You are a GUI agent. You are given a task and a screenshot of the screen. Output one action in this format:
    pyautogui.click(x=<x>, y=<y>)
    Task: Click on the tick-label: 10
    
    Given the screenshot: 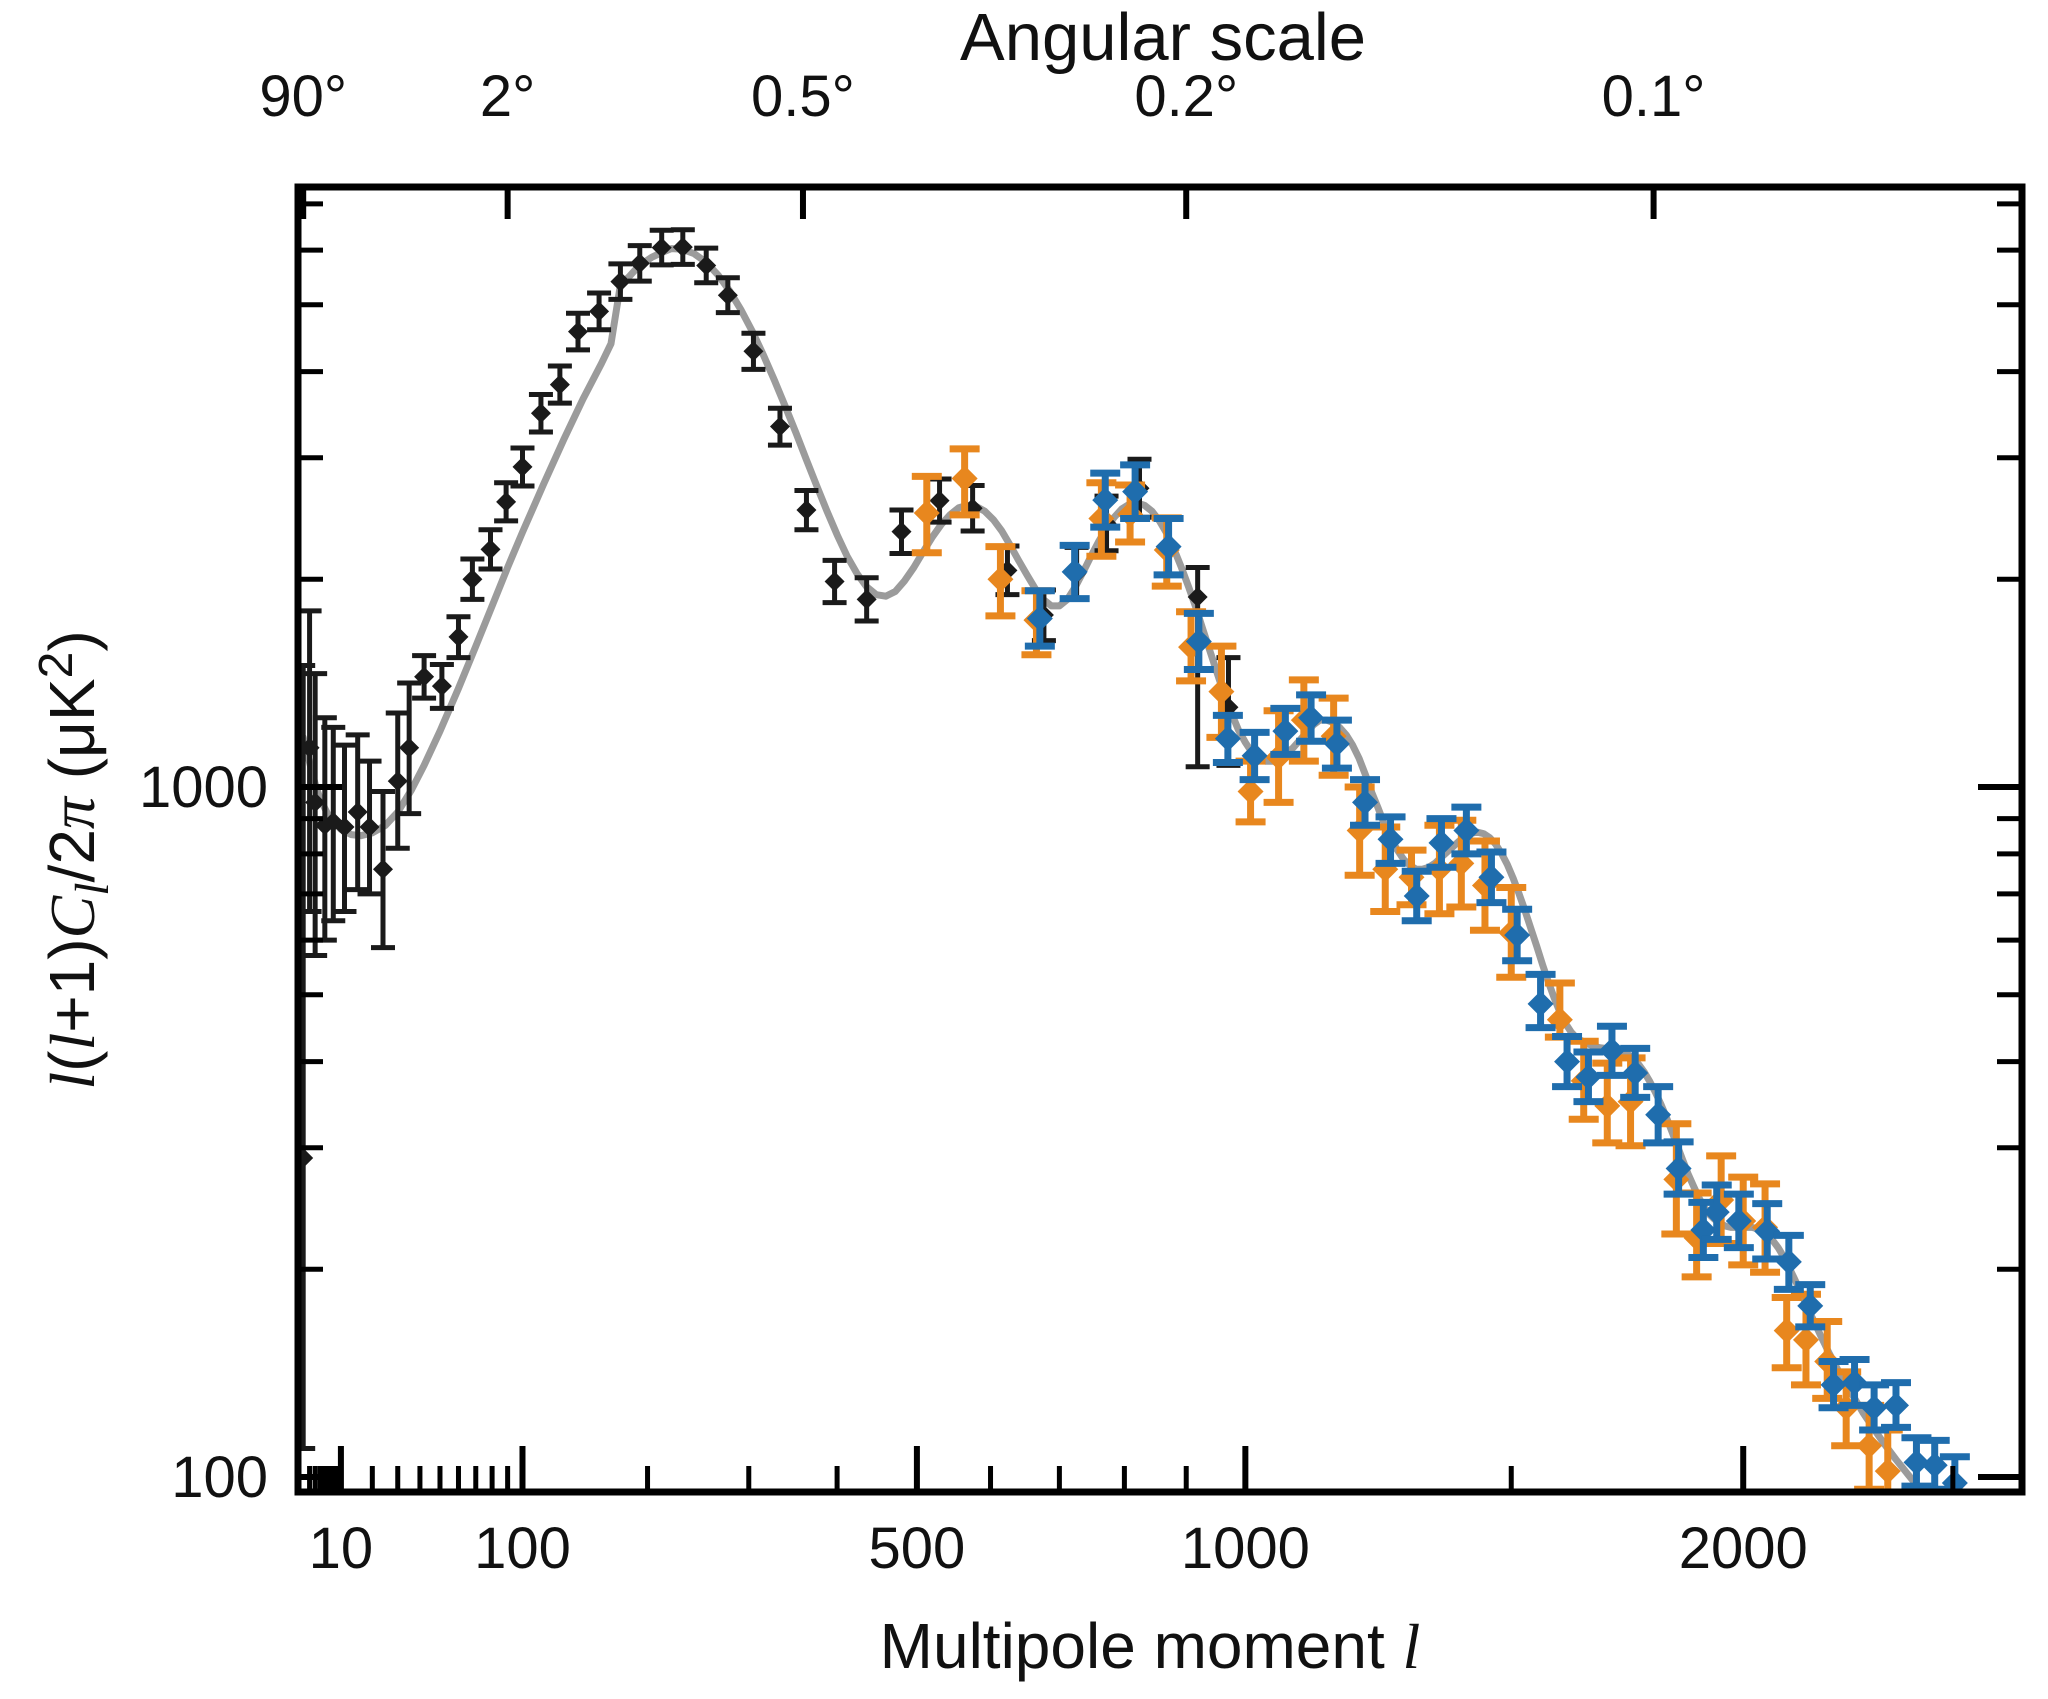 What is the action you would take?
    pyautogui.click(x=341, y=1548)
    